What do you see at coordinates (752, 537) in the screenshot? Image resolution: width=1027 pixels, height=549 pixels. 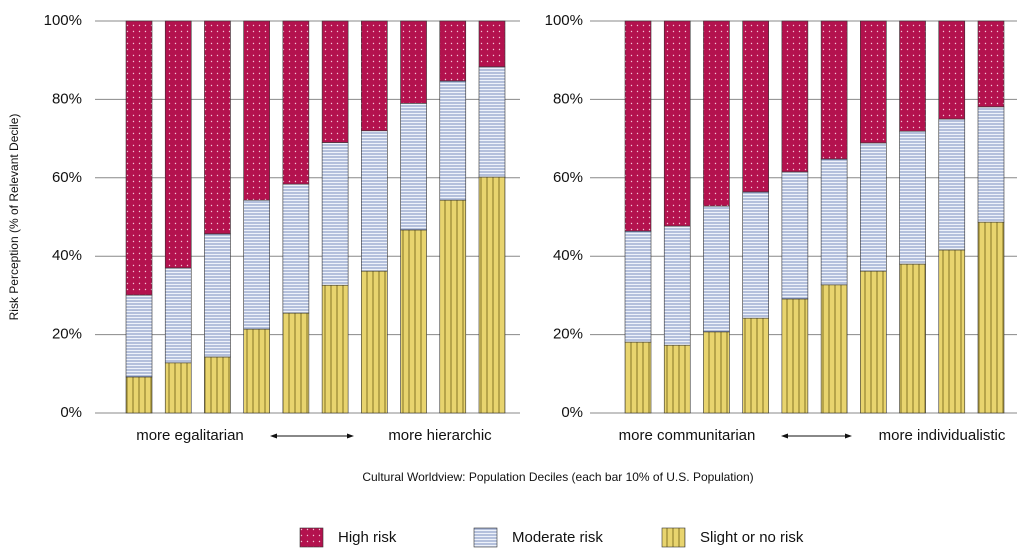 I see `legend-label: Slight or no risk` at bounding box center [752, 537].